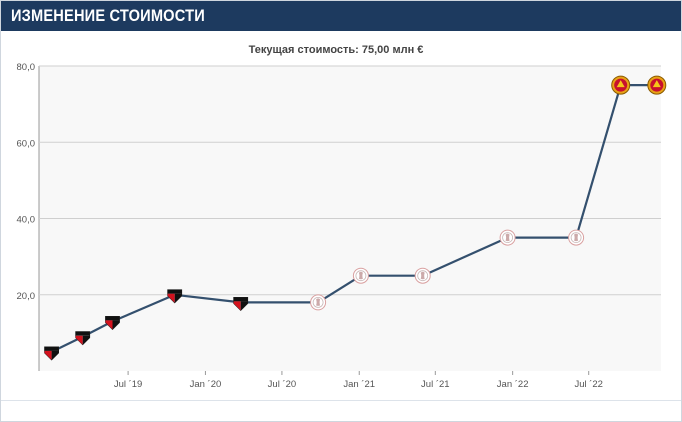  What do you see at coordinates (108, 15) in the screenshot?
I see `panel-title: ИЗМЕНЕНИЕ СТОИМОСТИ` at bounding box center [108, 15].